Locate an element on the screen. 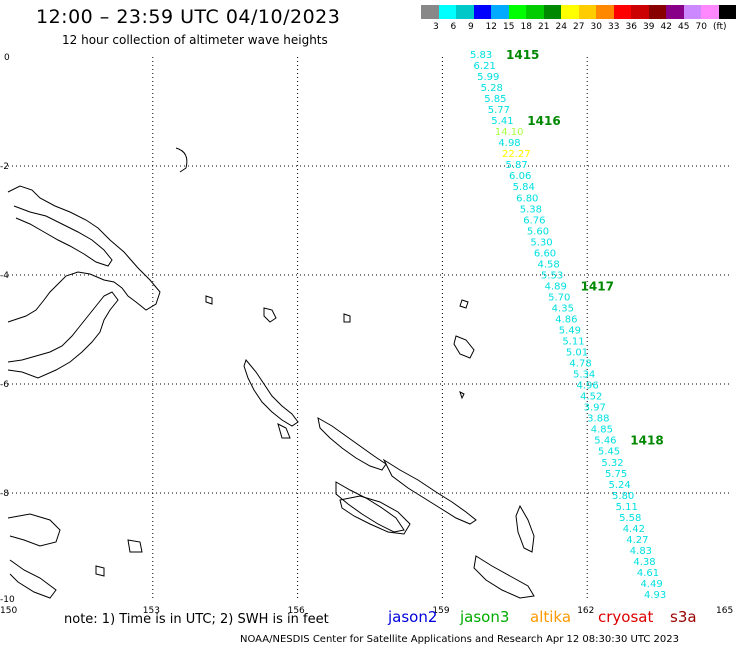 This screenshot has height=650, width=740. wave-height-label: 4.86 is located at coordinates (566, 319).